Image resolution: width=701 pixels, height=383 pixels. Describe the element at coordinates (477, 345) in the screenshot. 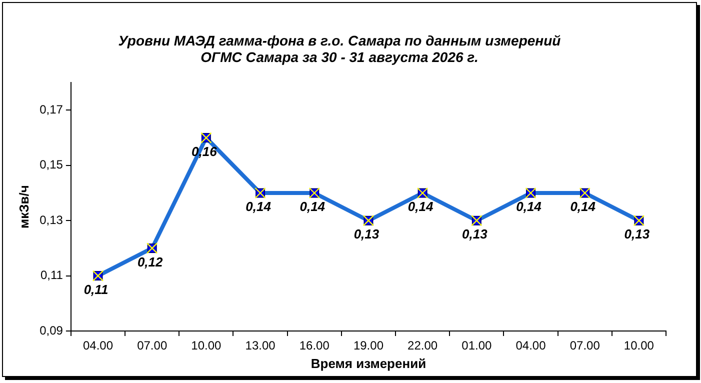

I see `x-tick-label: 01.00` at that location.